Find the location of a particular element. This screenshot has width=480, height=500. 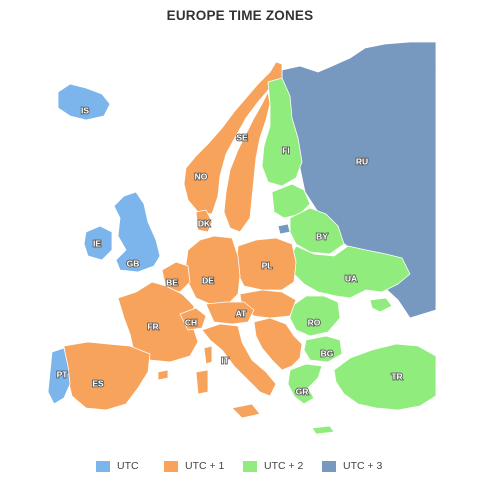

legend-item-utc-plus-1: UTC + 1 is located at coordinates (194, 466).